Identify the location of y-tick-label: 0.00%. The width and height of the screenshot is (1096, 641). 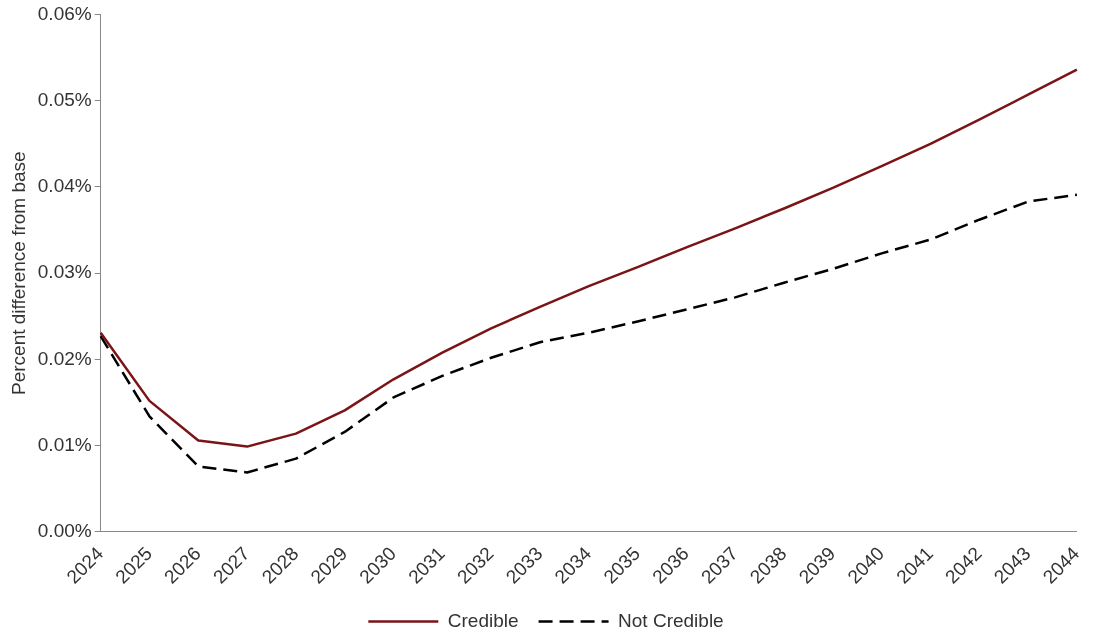
(64, 531).